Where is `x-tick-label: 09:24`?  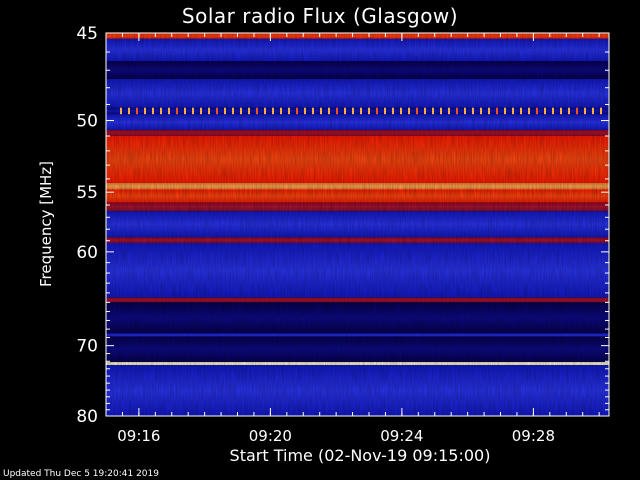 x-tick-label: 09:24 is located at coordinates (401, 436).